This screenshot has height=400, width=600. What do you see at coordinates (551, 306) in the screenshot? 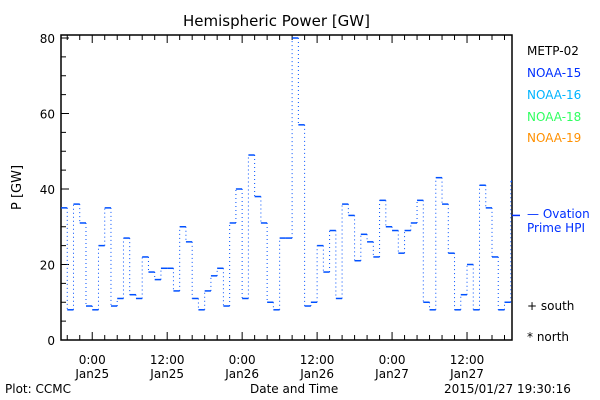
I see `south-label: + south` at bounding box center [551, 306].